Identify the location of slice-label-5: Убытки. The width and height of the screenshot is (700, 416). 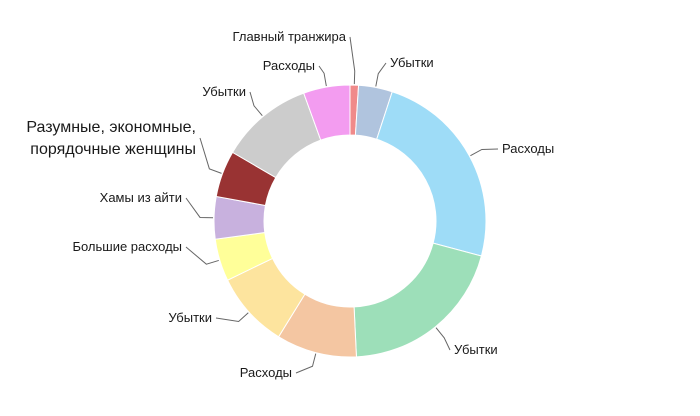
(190, 317).